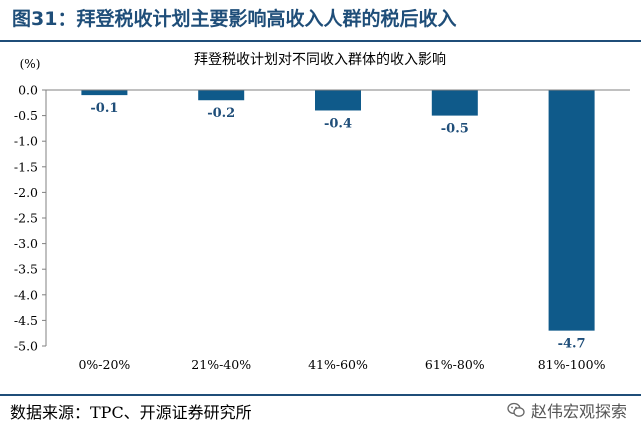 This screenshot has width=641, height=430. I want to click on watermark: 赵伟宏观探索, so click(567, 410).